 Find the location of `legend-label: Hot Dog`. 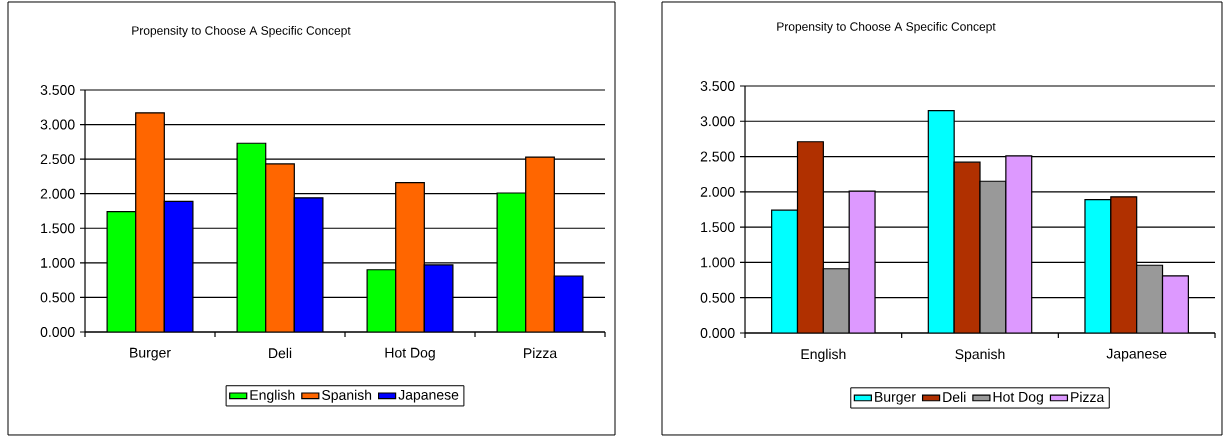

legend-label: Hot Dog is located at coordinates (1018, 398).